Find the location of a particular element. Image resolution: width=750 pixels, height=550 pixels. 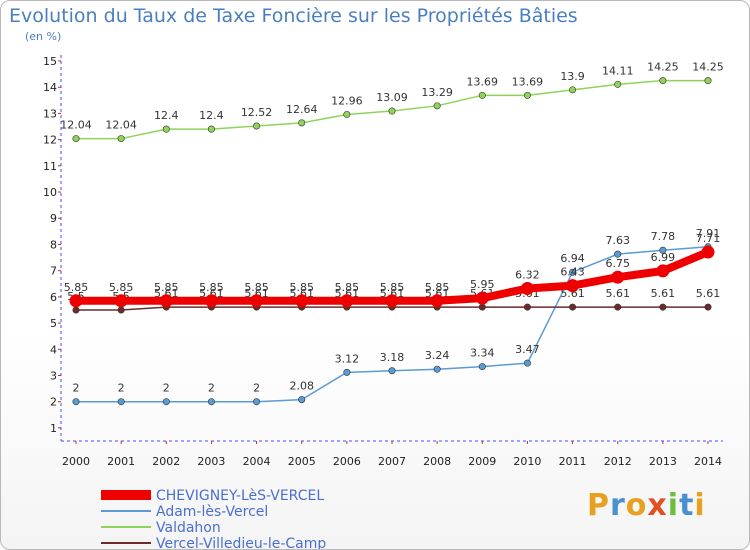

x-tick-label: 2007 is located at coordinates (392, 461).